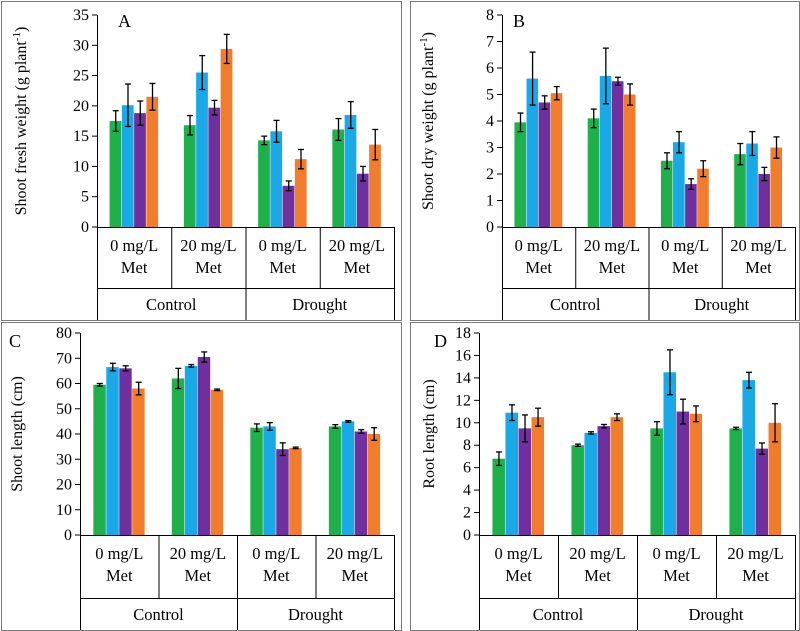 This screenshot has height=631, width=800. What do you see at coordinates (81, 166) in the screenshot?
I see `y-tick-label: 10` at bounding box center [81, 166].